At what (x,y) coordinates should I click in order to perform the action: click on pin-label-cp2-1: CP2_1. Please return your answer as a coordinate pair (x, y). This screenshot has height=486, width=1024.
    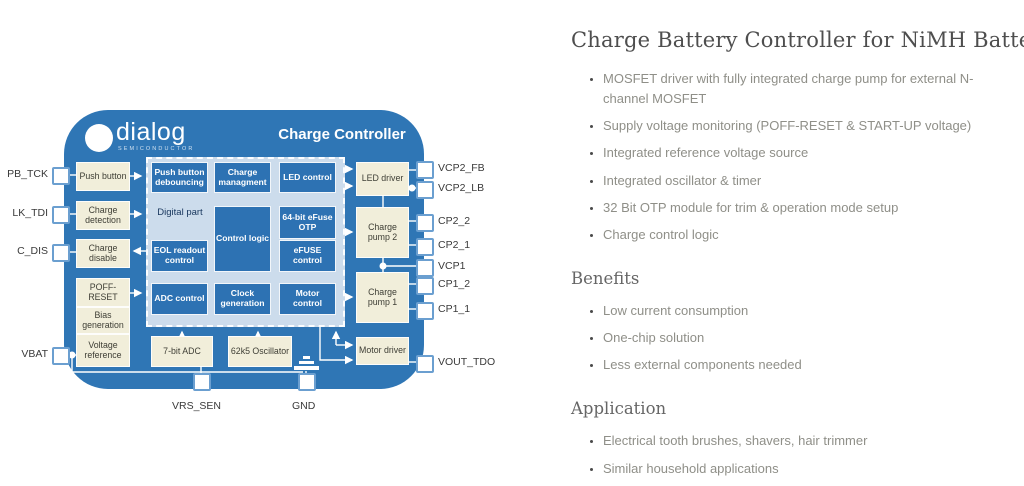
    Looking at the image, I should click on (454, 245).